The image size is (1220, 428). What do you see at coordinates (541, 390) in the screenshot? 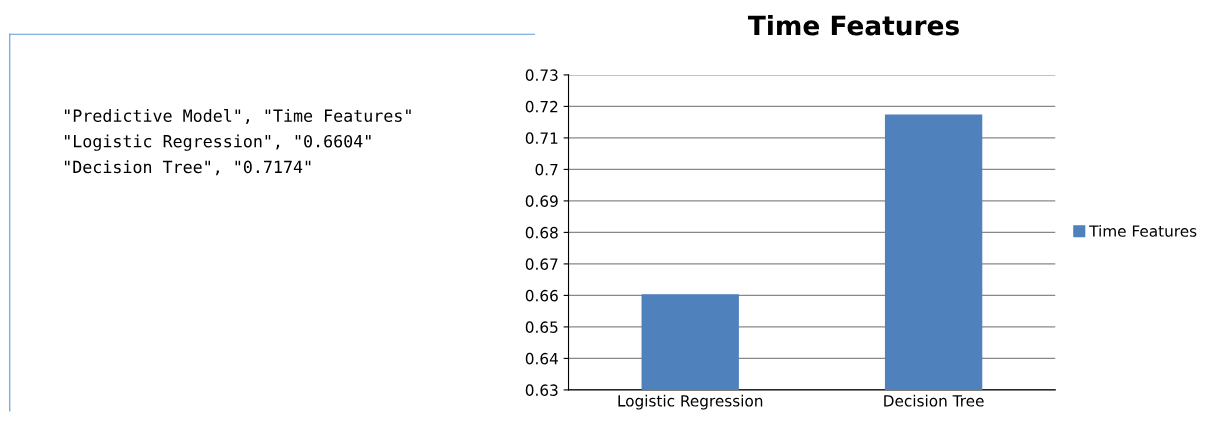
I see `y-tick-label: 0.63` at bounding box center [541, 390].